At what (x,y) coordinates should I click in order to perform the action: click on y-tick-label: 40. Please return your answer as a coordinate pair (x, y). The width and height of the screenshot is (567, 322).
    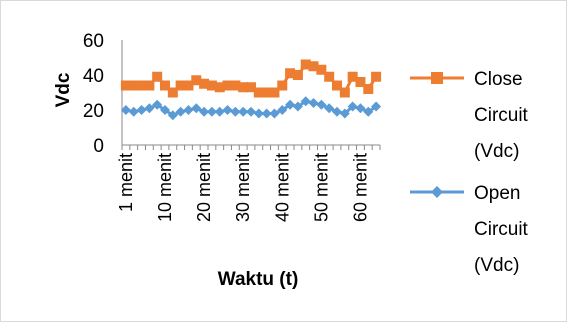
    Looking at the image, I should click on (93, 76).